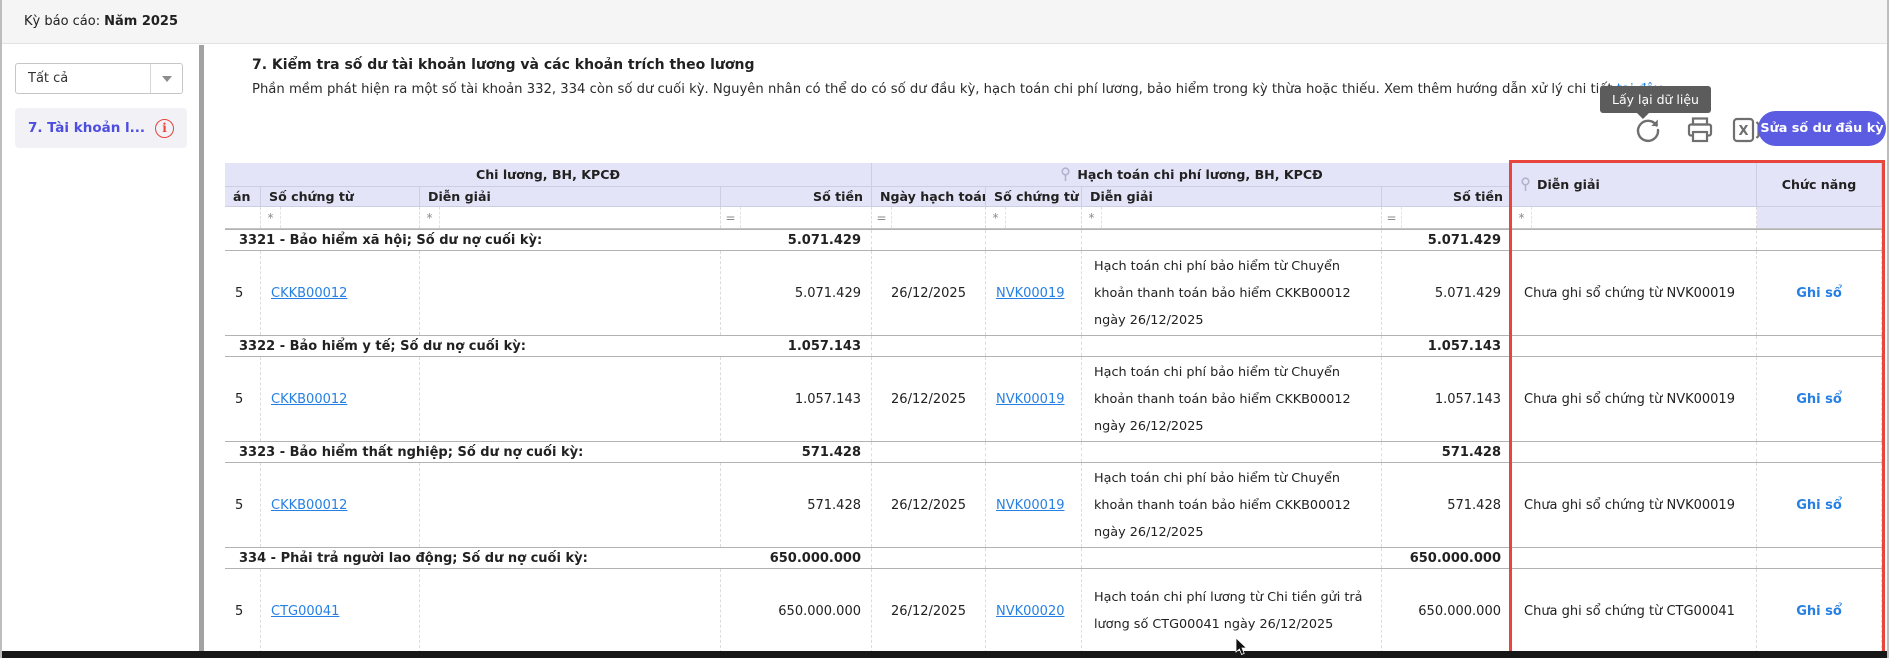  Describe the element at coordinates (928, 611) in the screenshot. I see `posting-date: 26/12/2025` at that location.